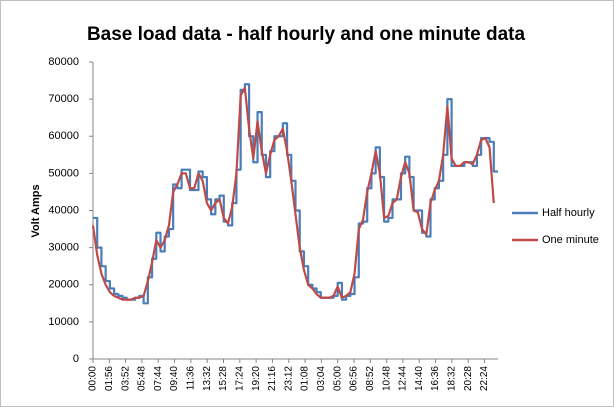 This screenshot has width=614, height=407. What do you see at coordinates (142, 378) in the screenshot?
I see `x-tick-label: 05:48` at bounding box center [142, 378].